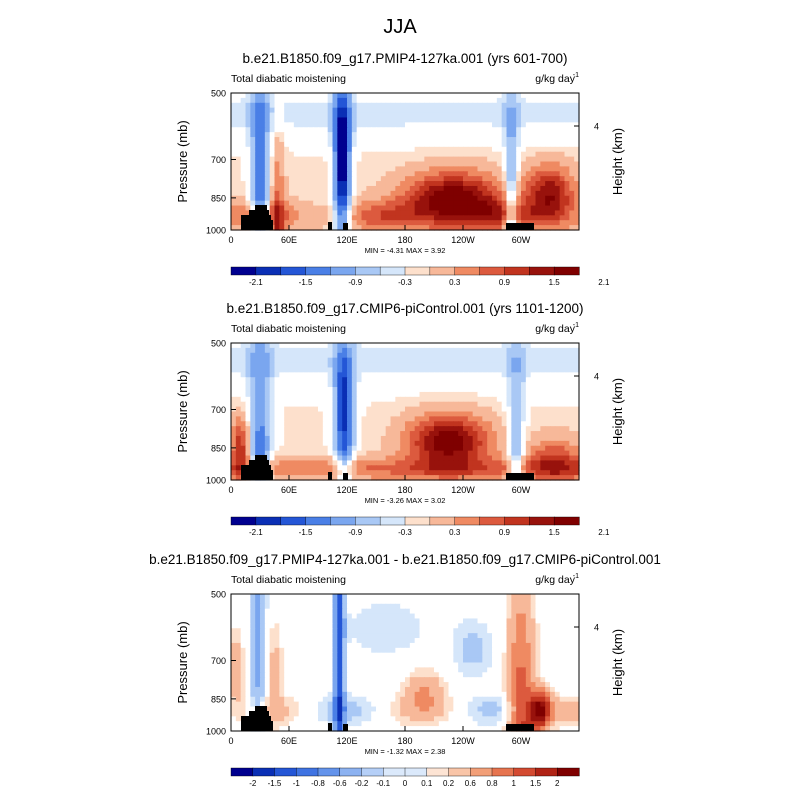 The image size is (800, 800). What do you see at coordinates (293, 521) in the screenshot?
I see `colorbar-box` at bounding box center [293, 521].